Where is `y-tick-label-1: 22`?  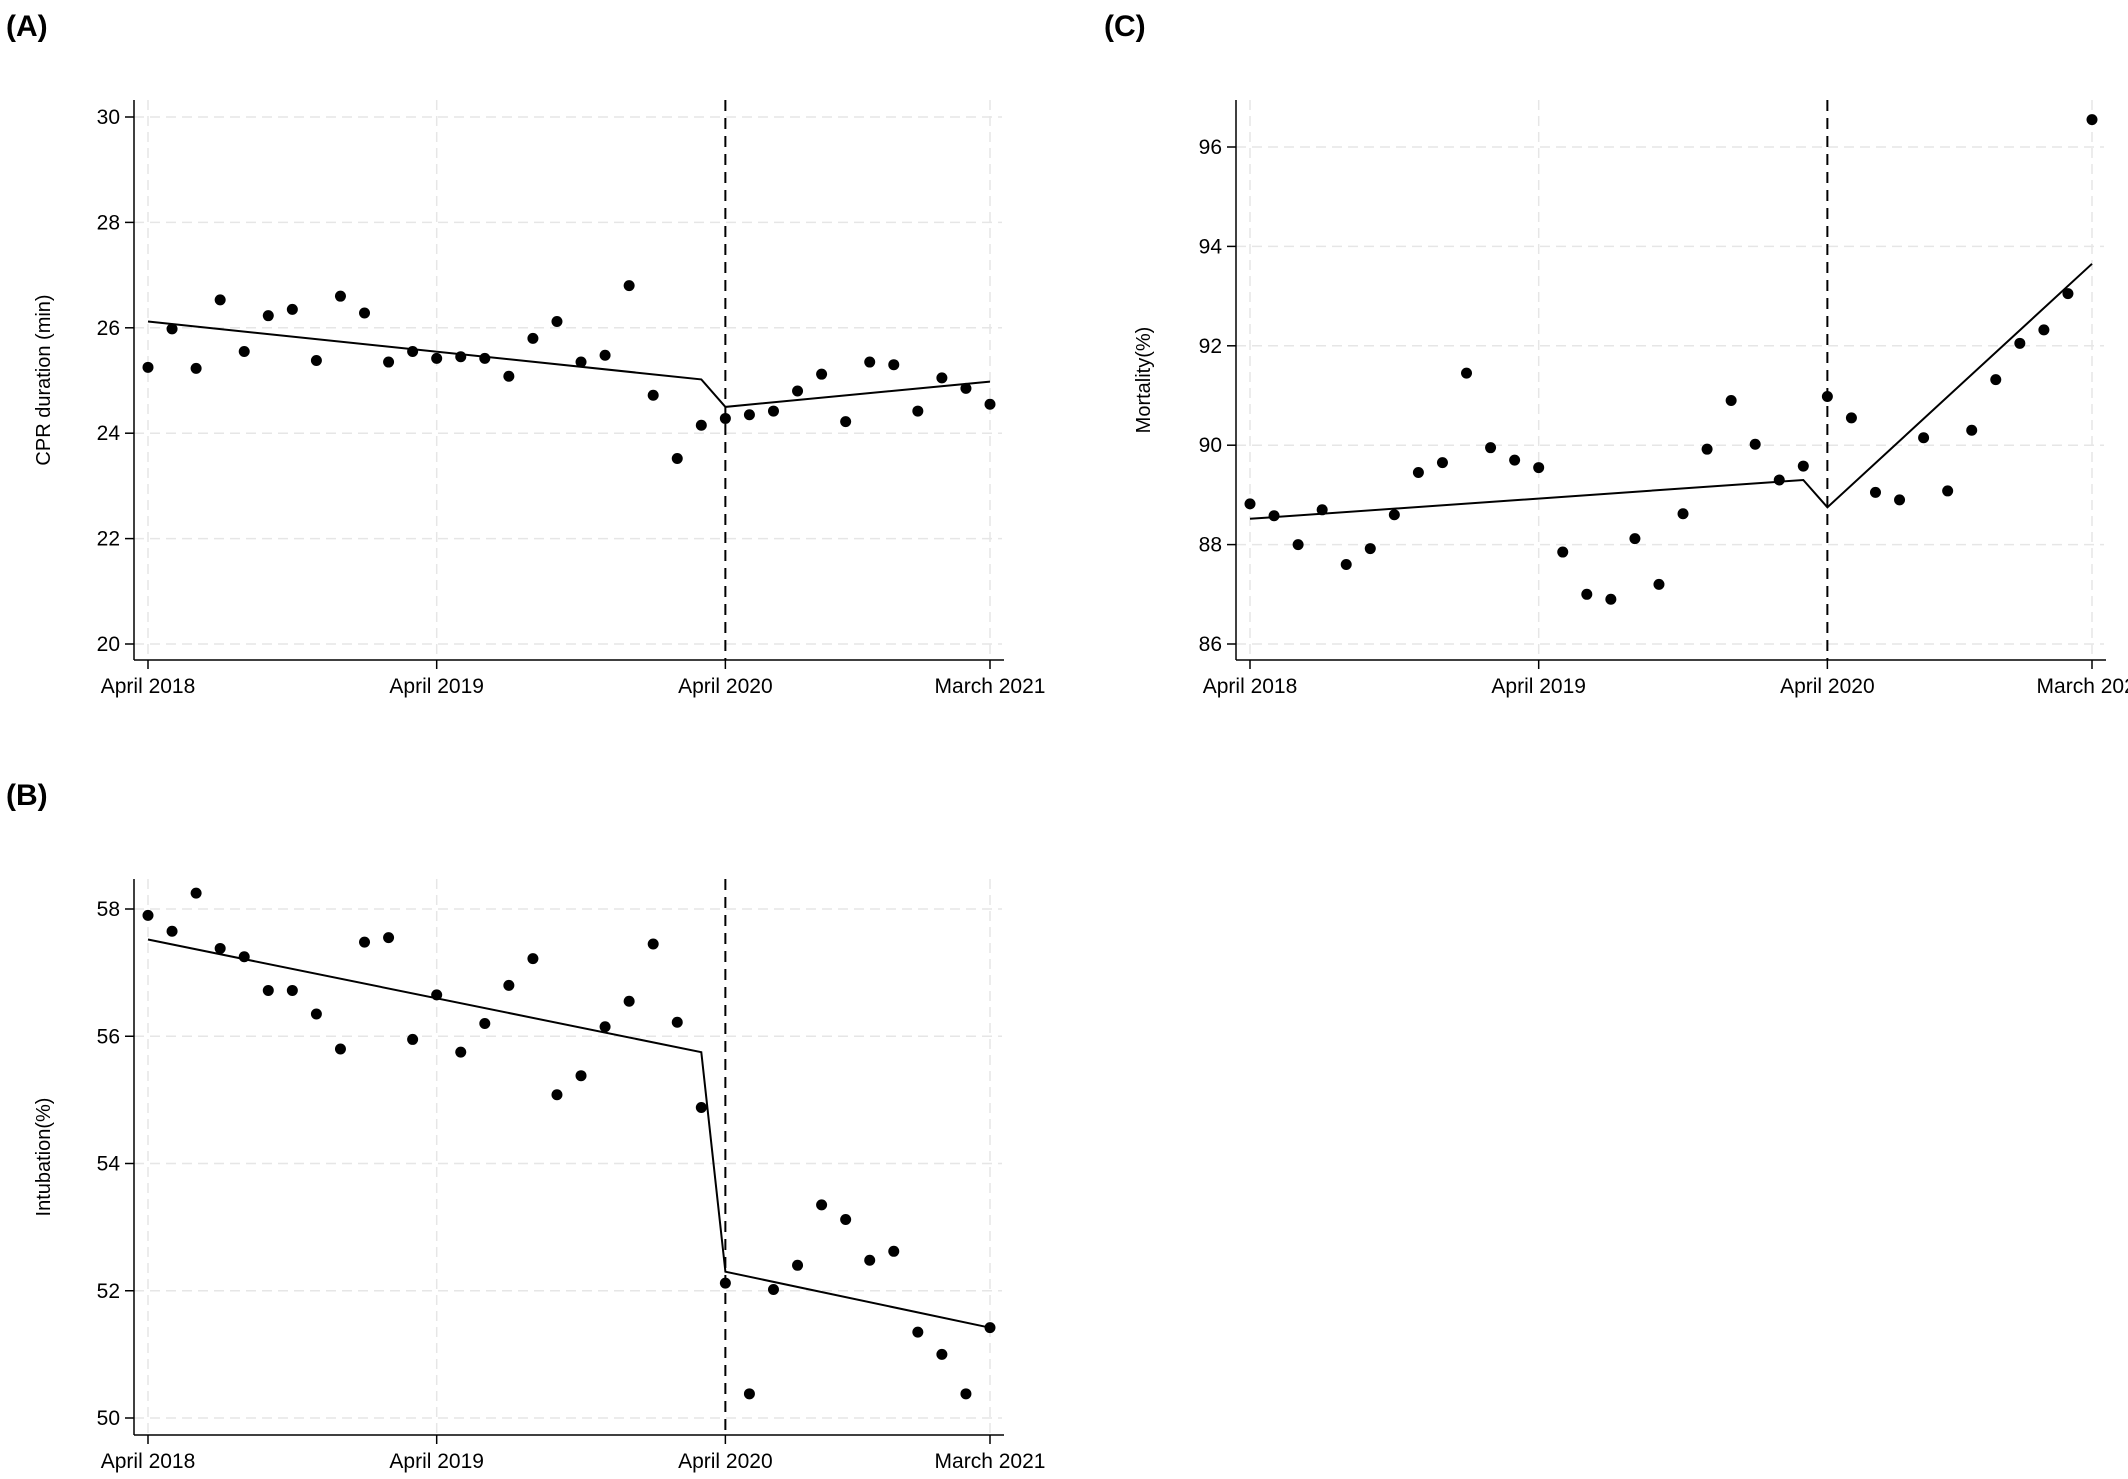 y-tick-label-1: 22 is located at coordinates (108, 539).